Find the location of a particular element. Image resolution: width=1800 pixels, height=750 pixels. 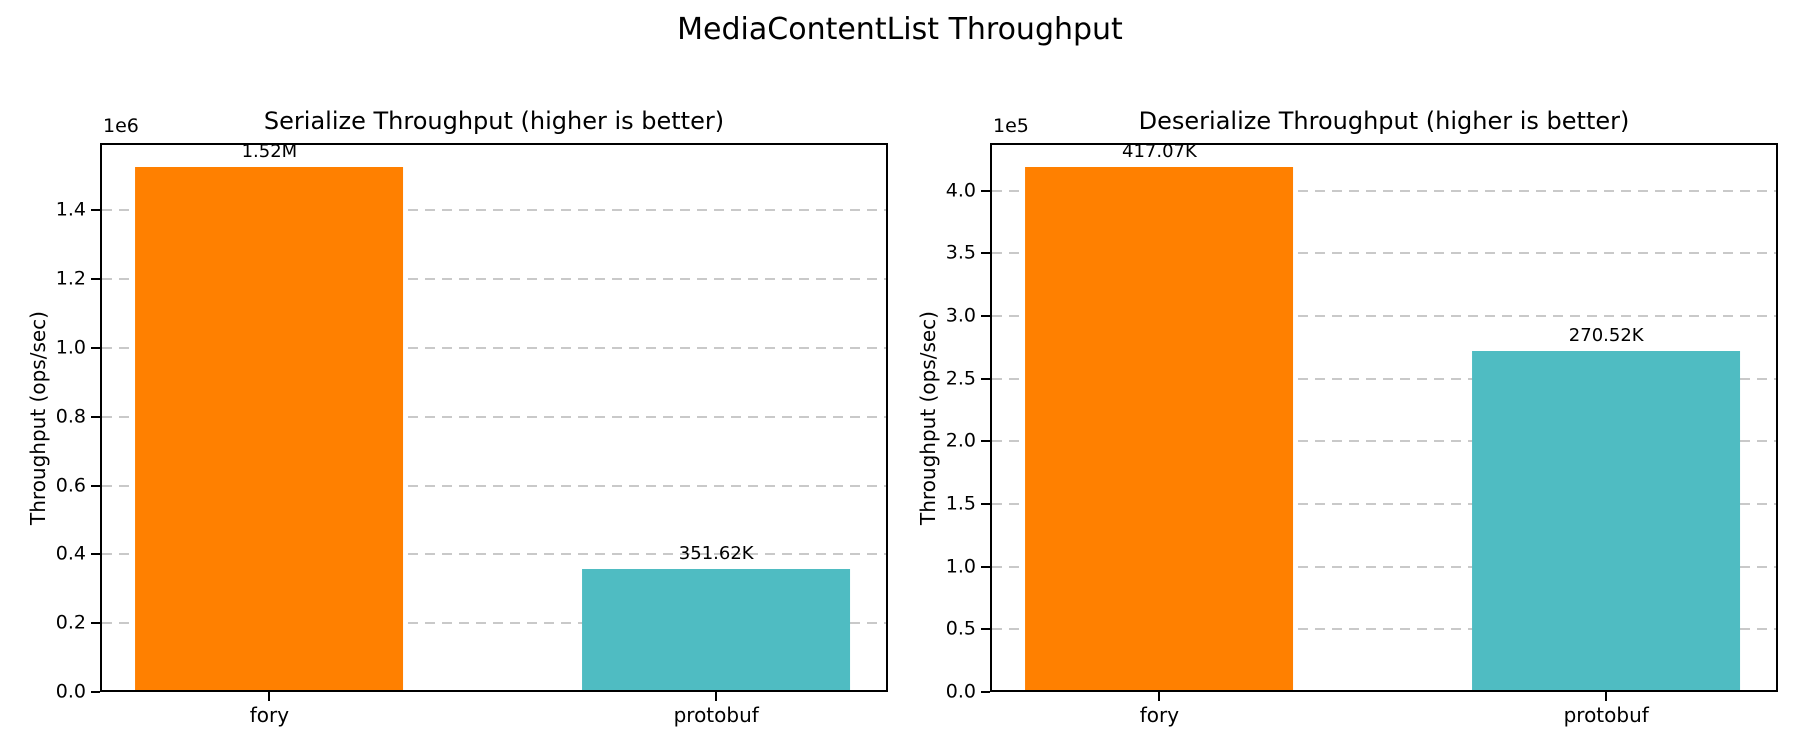

bar-value-label: 351.62K is located at coordinates (716, 554).